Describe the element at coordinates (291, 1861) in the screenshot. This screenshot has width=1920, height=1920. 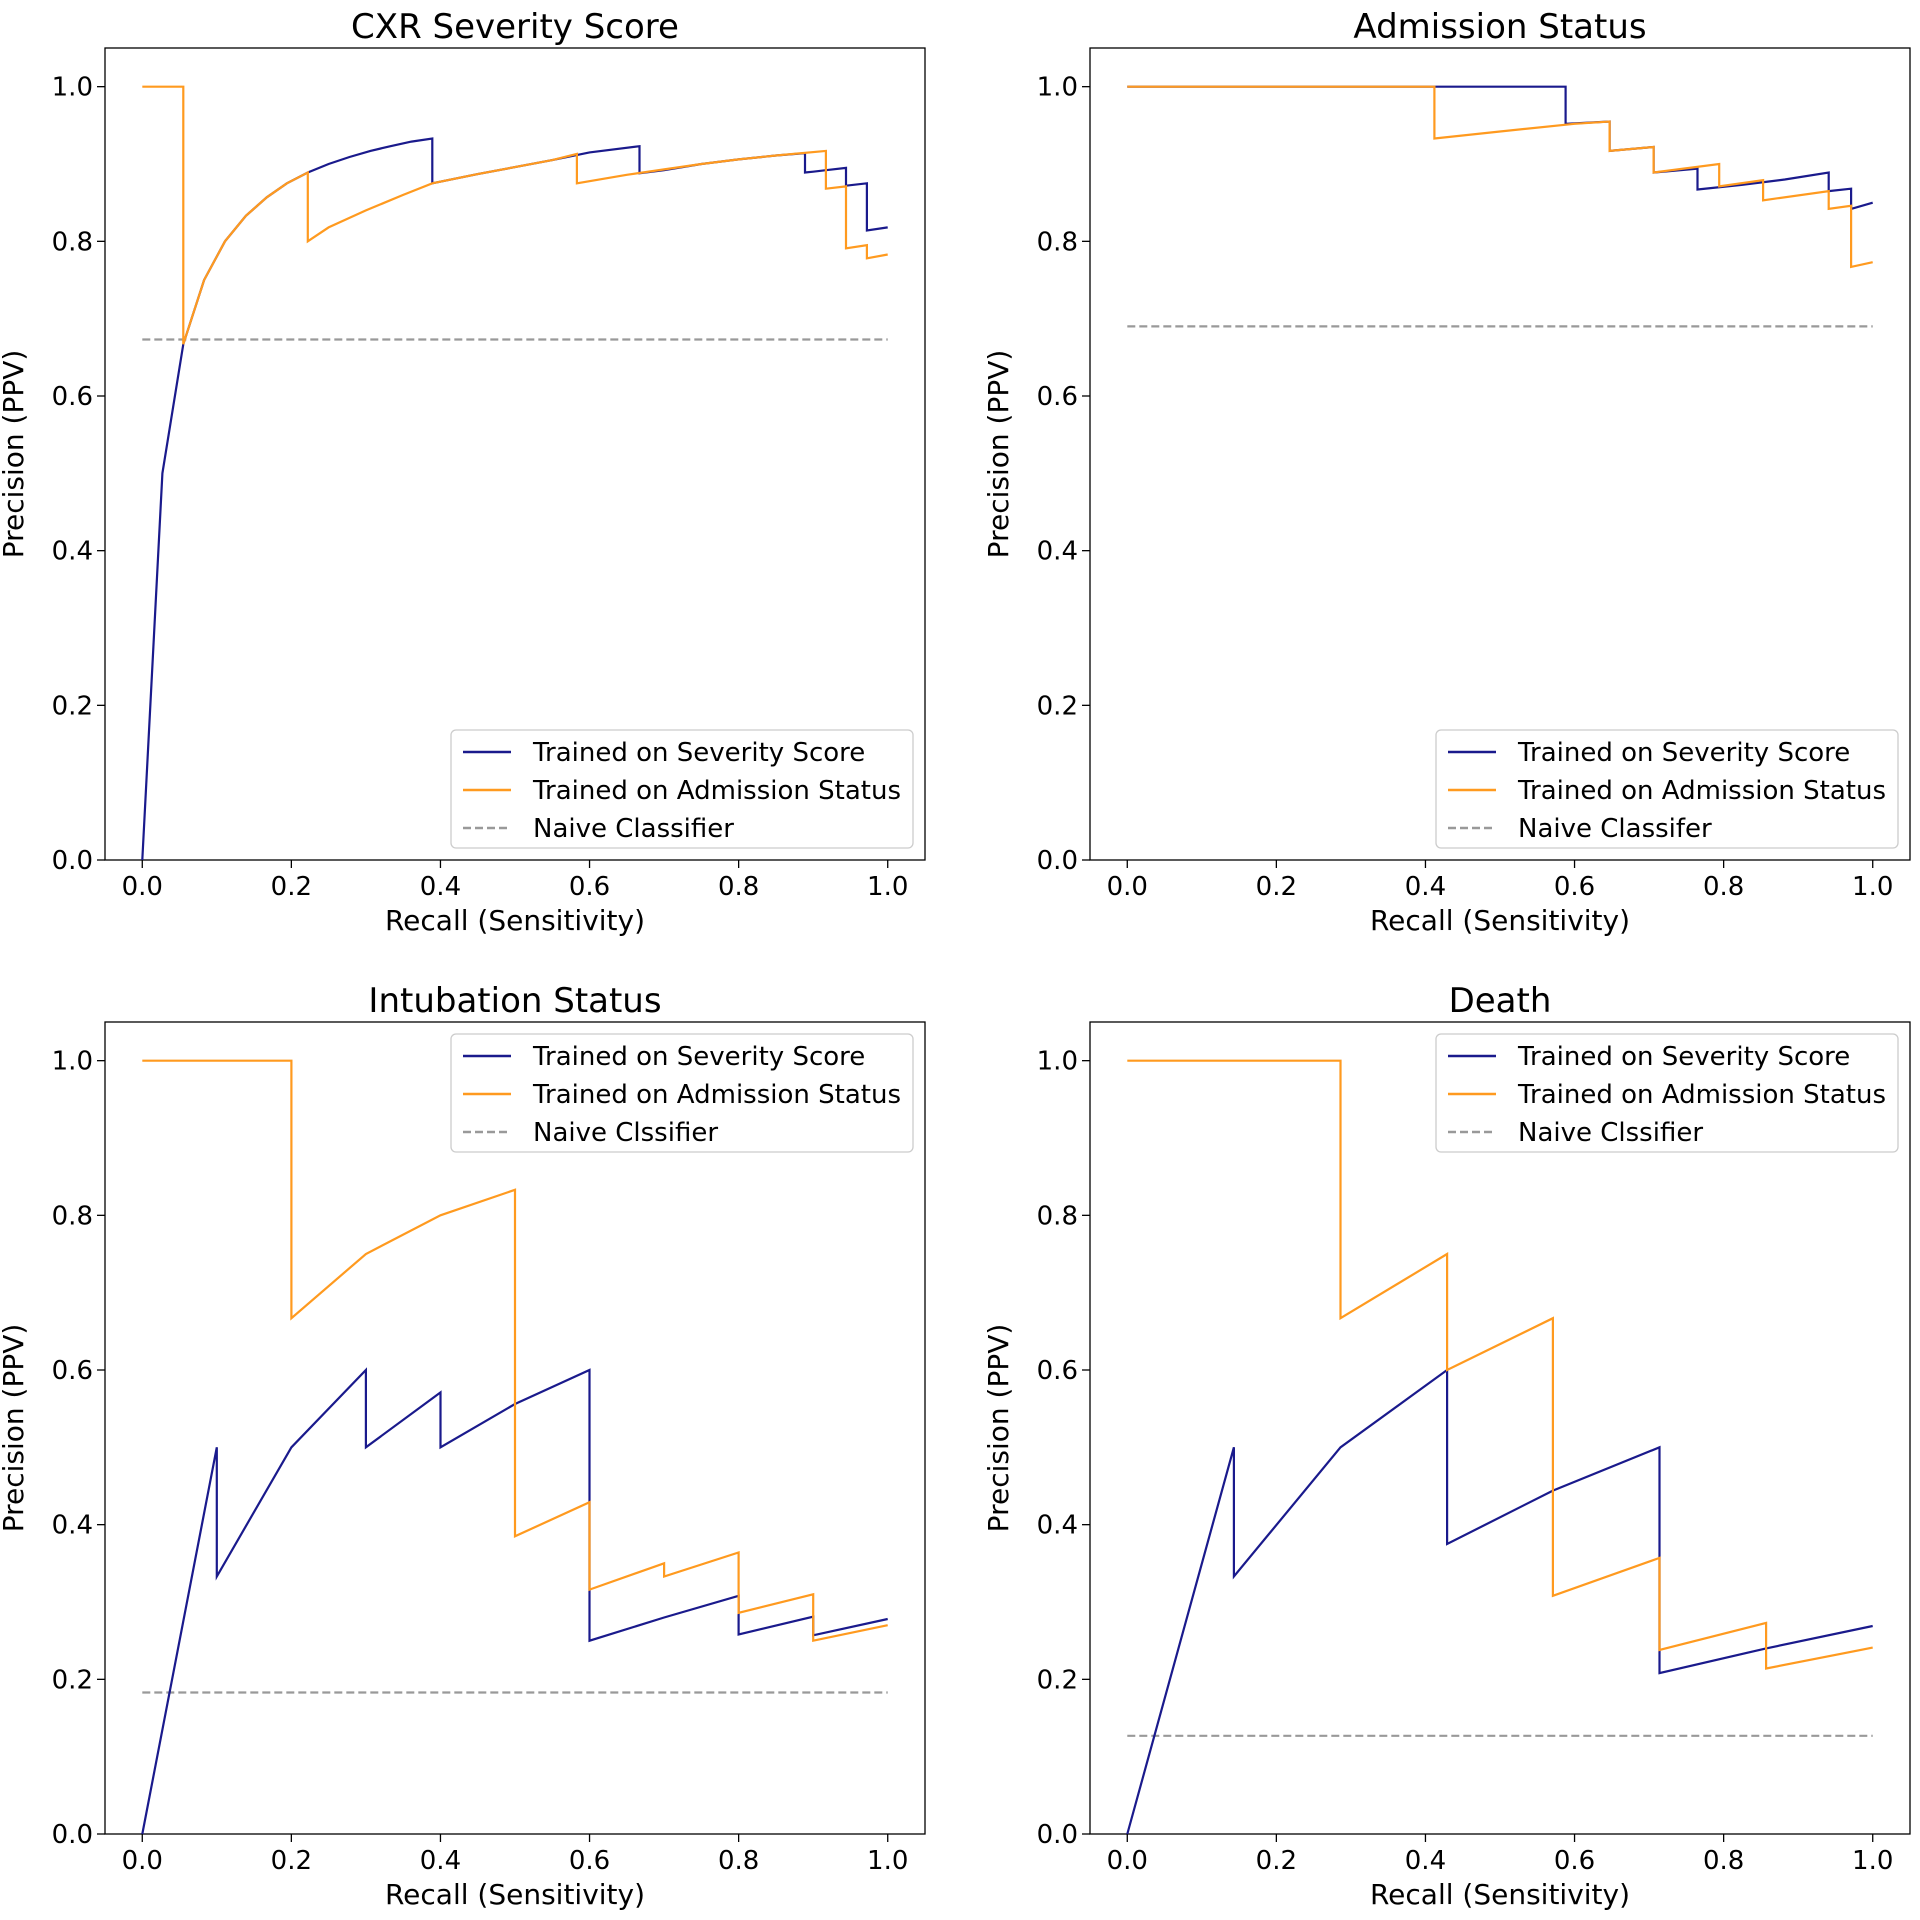
I see `panel-intubation-status-xtick-label: 0.2` at that location.